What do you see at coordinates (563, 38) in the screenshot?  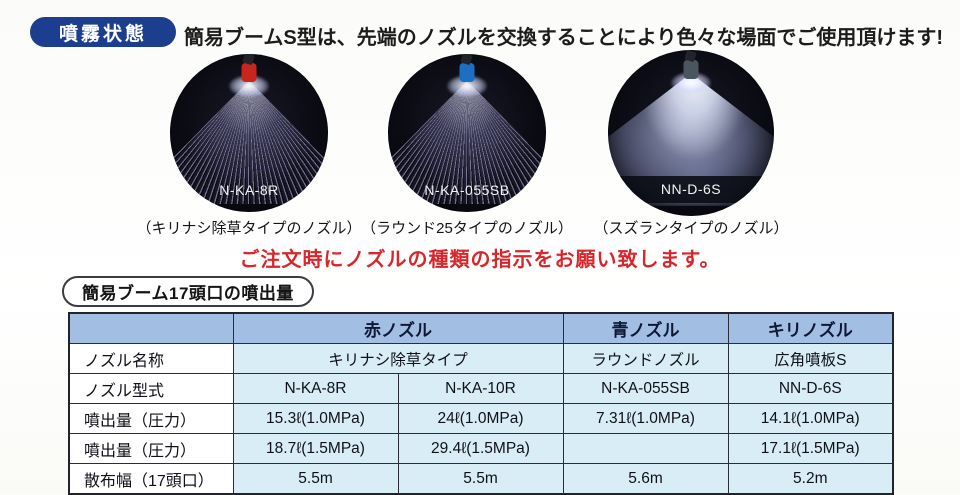 I see `page-title: 簡易ブームS型は、先端のノズルを交換することにより色々な場面でご使用頂けます!` at bounding box center [563, 38].